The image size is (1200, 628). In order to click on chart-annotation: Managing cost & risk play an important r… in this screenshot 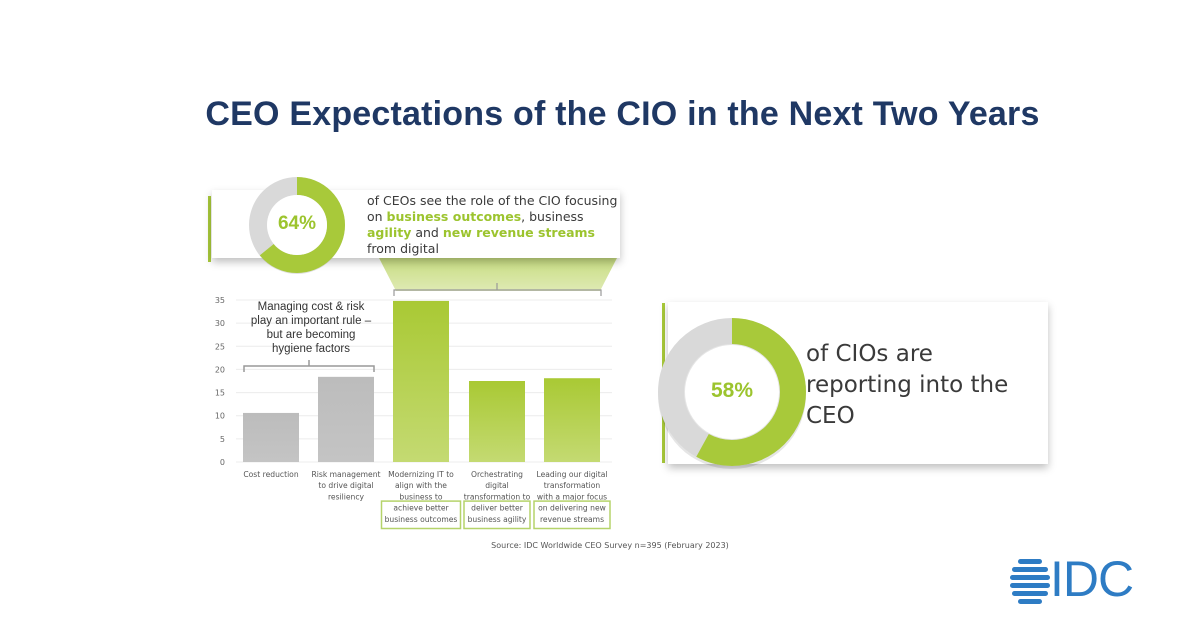, I will do `click(311, 328)`.